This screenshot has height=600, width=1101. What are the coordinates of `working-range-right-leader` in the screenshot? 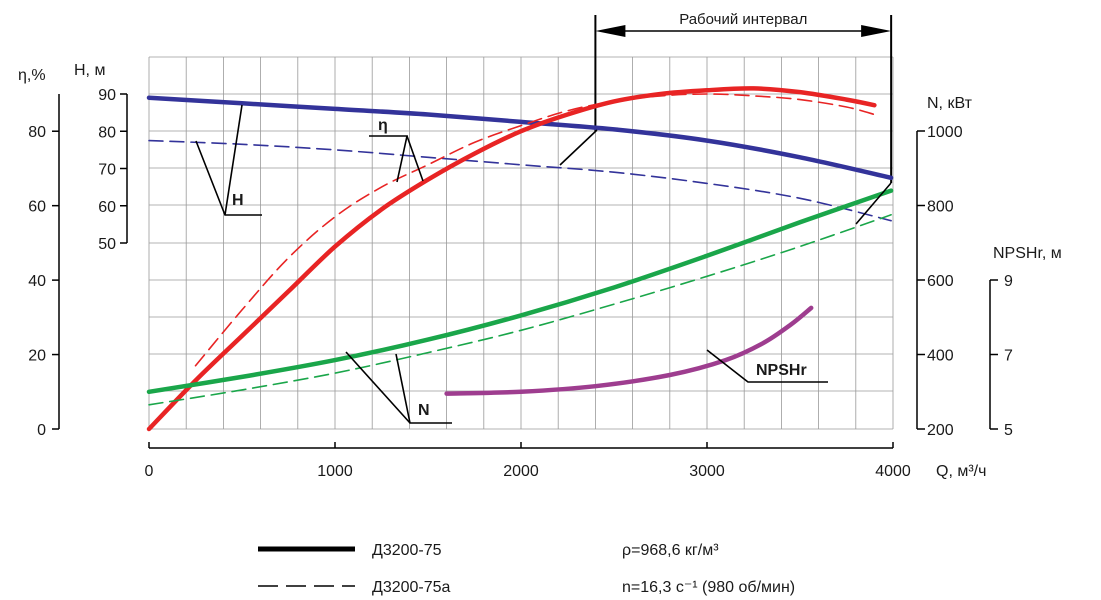 It's located at (873, 203).